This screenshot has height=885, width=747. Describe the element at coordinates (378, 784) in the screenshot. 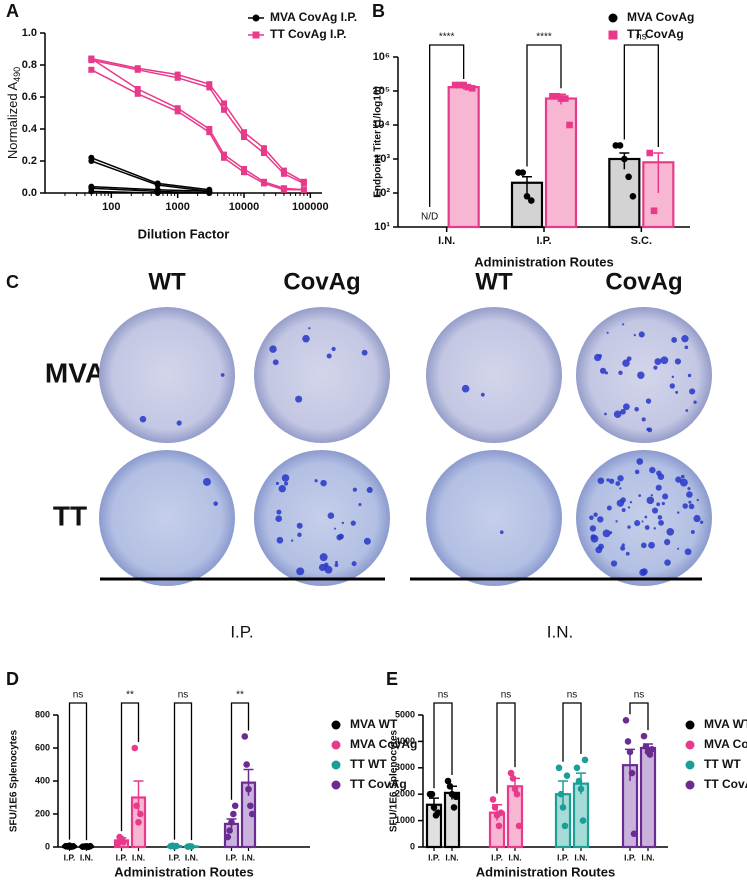

I see `legend-label: TT CovAg` at that location.